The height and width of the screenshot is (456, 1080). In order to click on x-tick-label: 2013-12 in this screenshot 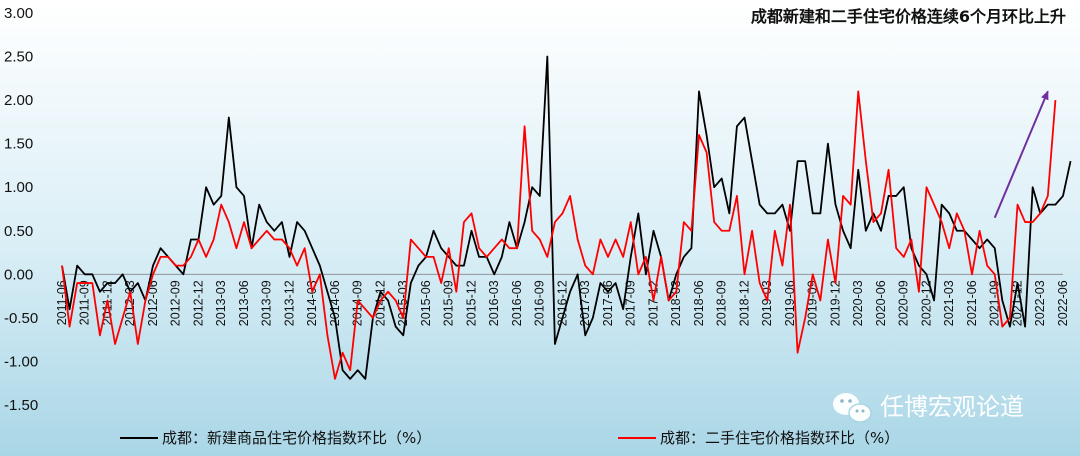, I will do `click(290, 303)`.